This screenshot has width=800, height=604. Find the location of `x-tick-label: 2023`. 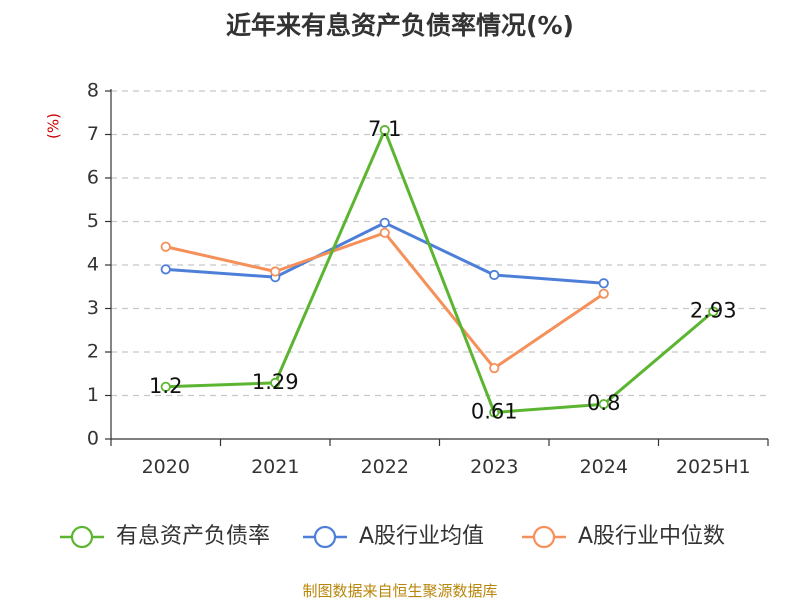

x-tick-label: 2023 is located at coordinates (494, 467).